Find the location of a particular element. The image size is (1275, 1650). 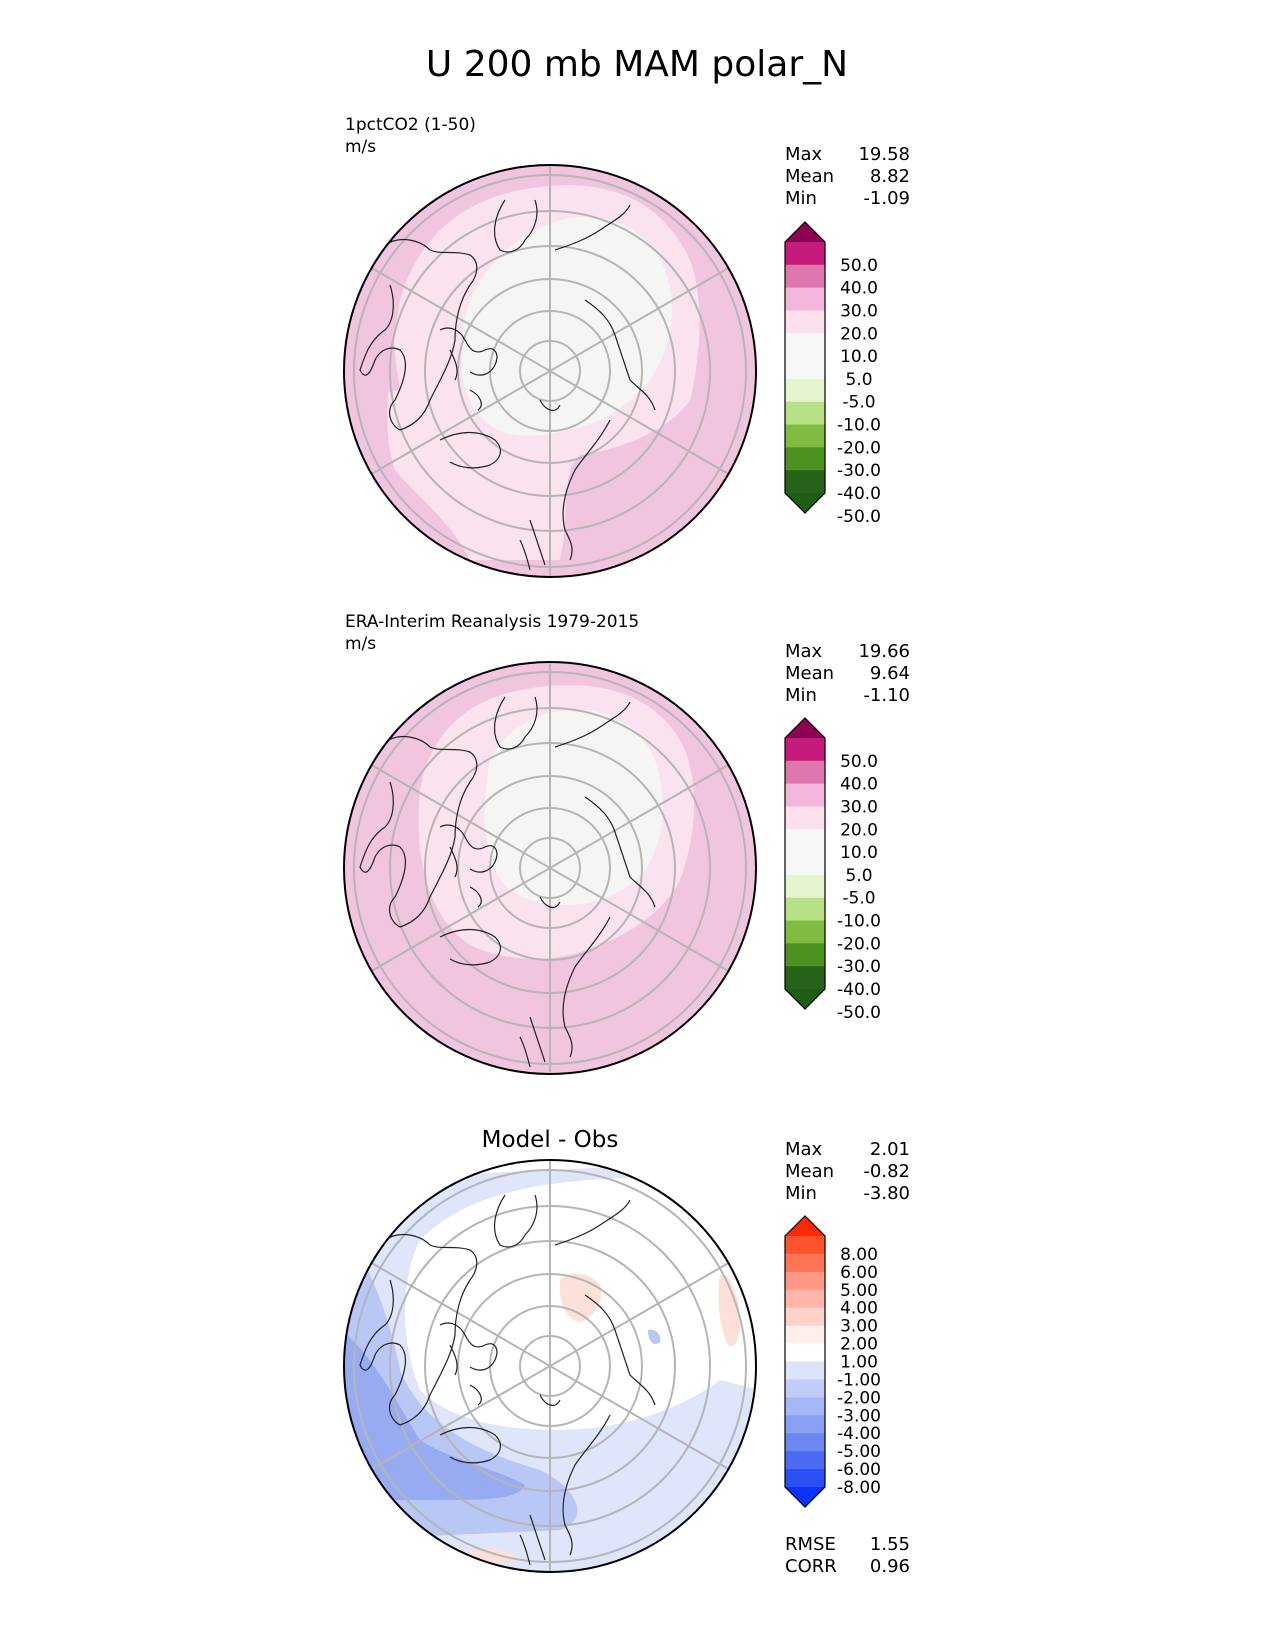

colorbar-tick-label: 3.00 is located at coordinates (859, 1327).